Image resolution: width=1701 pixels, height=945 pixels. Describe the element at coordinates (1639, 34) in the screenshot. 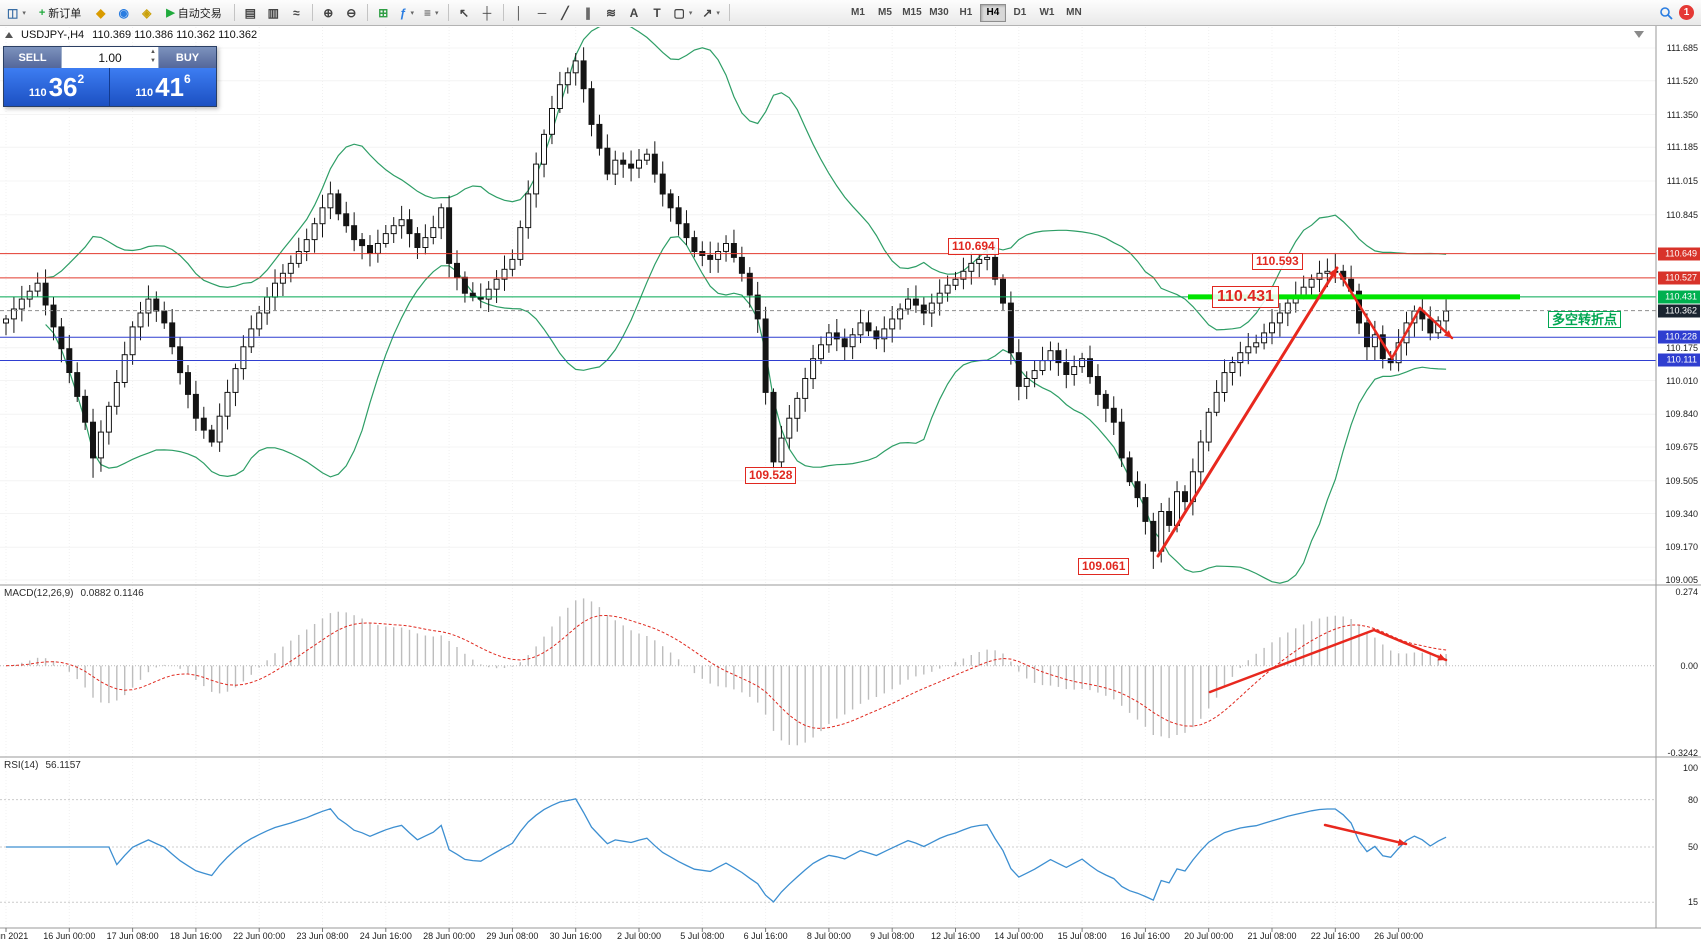

I see `chart-shift-marker` at that location.